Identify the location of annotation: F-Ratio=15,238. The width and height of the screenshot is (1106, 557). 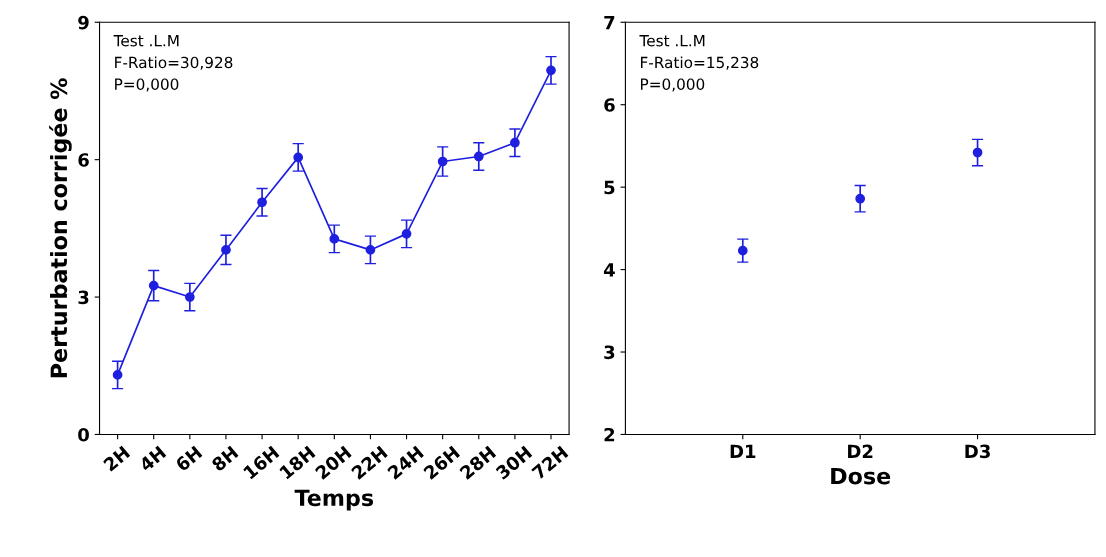
(700, 63).